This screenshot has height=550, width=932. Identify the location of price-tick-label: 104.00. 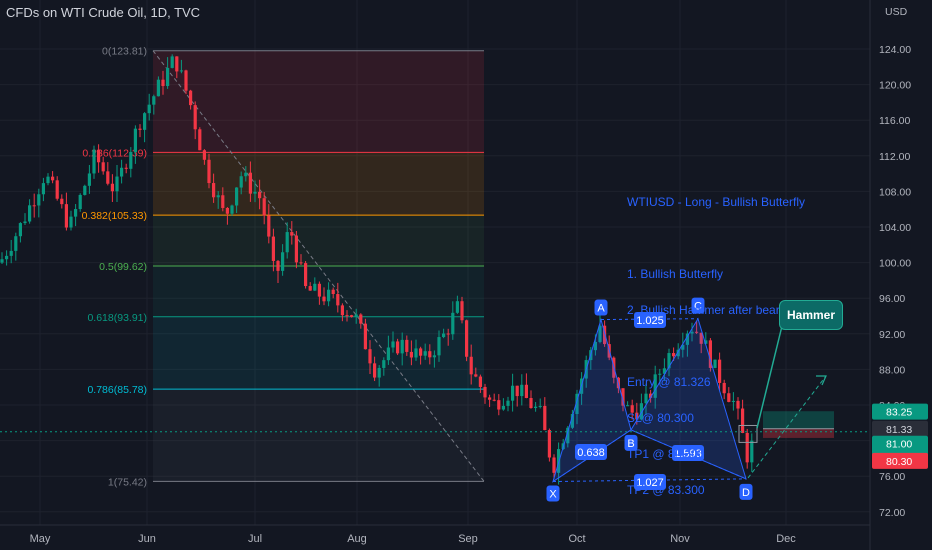
(895, 228).